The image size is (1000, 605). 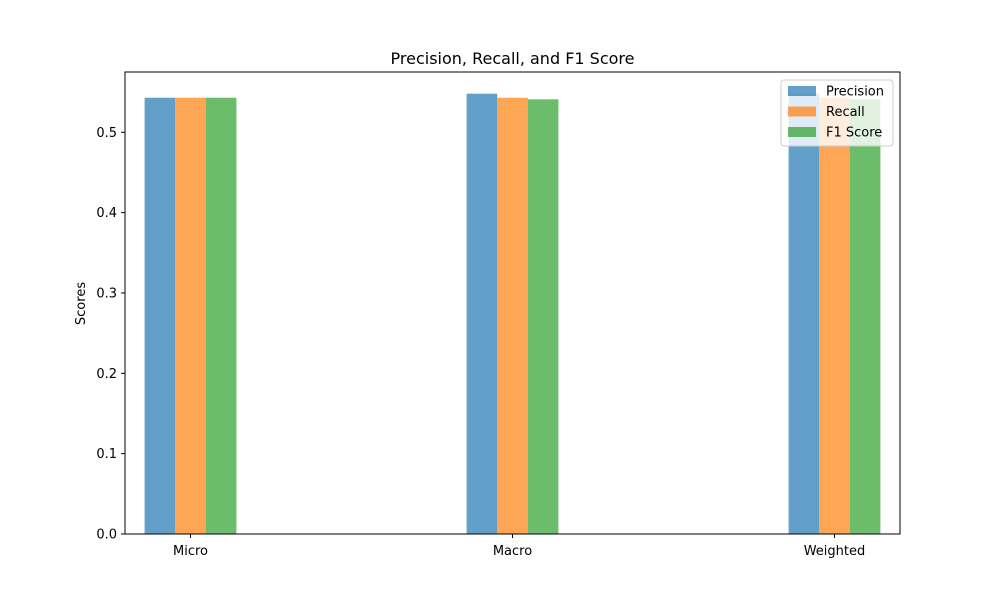 I want to click on bar-recall-macro, so click(x=512, y=316).